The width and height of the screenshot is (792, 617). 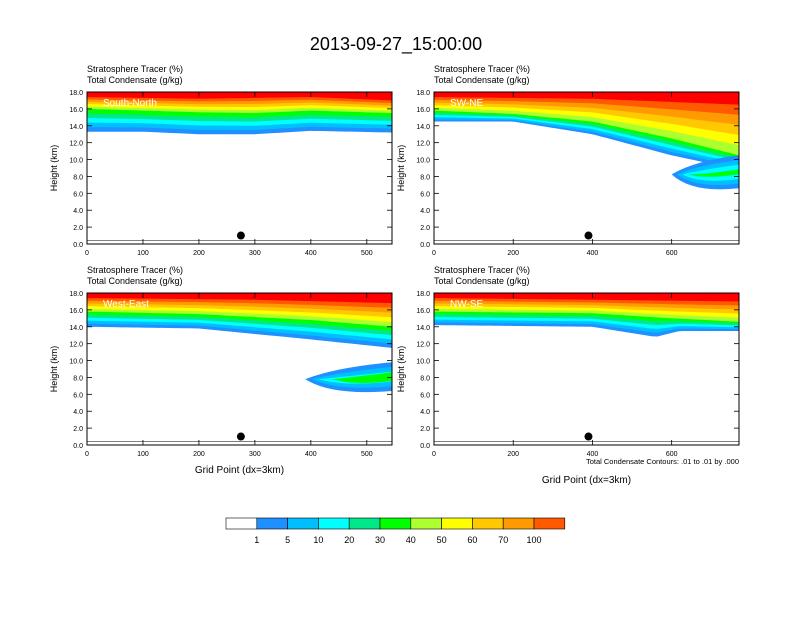 What do you see at coordinates (472, 540) in the screenshot?
I see `colorbar-label: 60` at bounding box center [472, 540].